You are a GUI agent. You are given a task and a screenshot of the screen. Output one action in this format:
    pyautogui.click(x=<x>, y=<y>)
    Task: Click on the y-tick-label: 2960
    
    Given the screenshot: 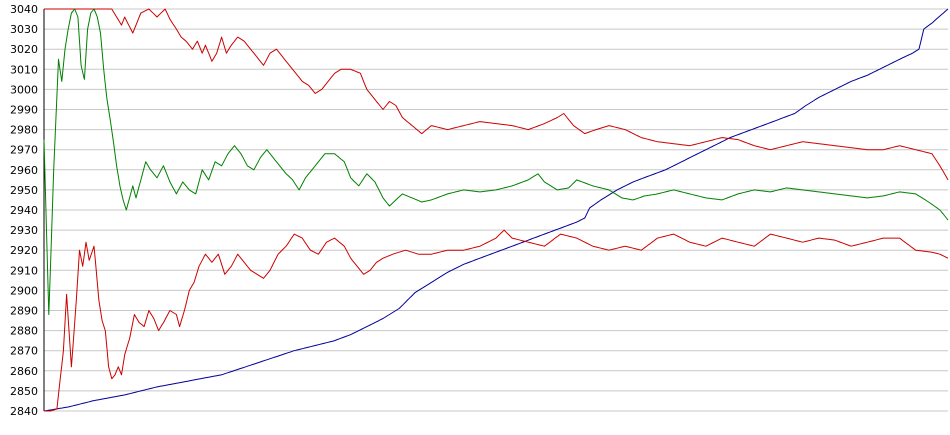 What is the action you would take?
    pyautogui.click(x=24, y=170)
    